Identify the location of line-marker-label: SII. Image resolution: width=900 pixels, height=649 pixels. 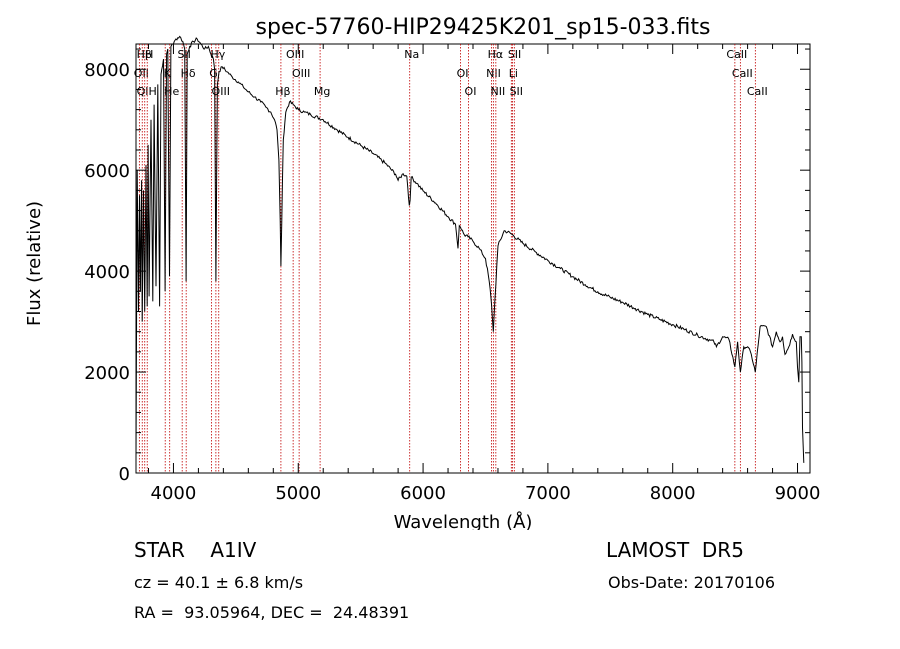
(516, 91).